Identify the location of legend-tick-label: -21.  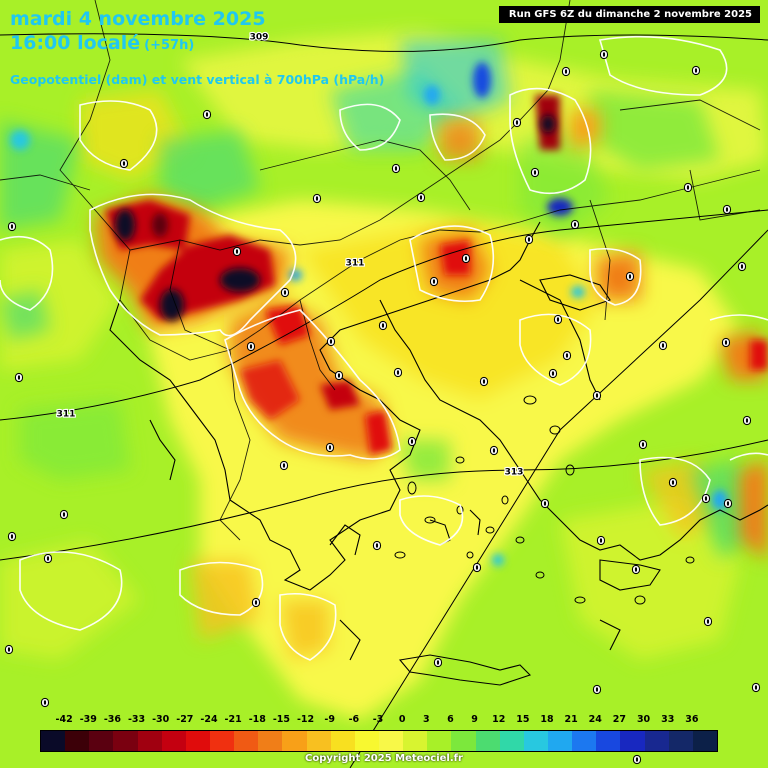
(233, 719).